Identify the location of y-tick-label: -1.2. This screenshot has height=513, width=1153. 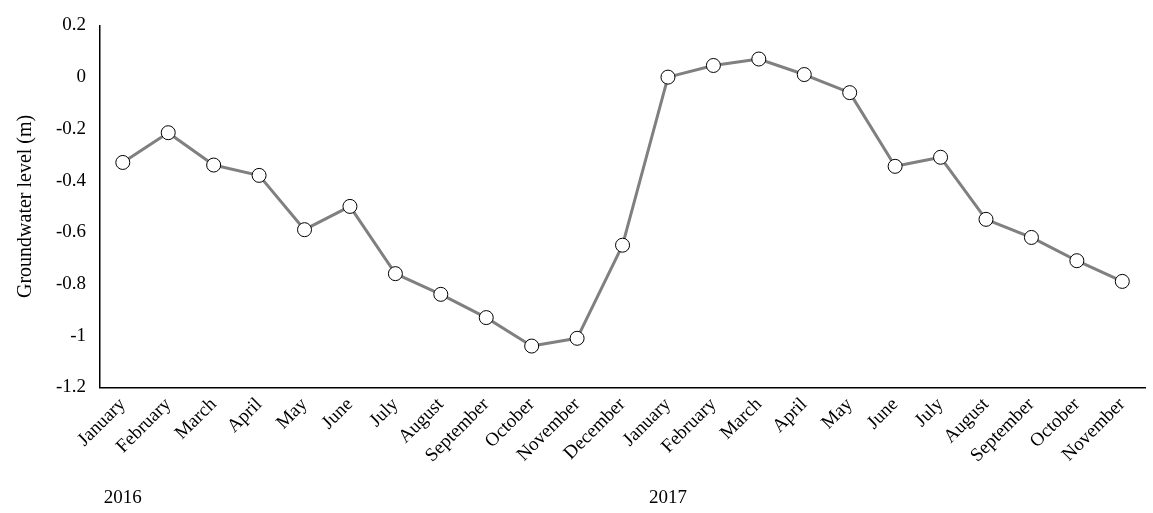
(71, 386).